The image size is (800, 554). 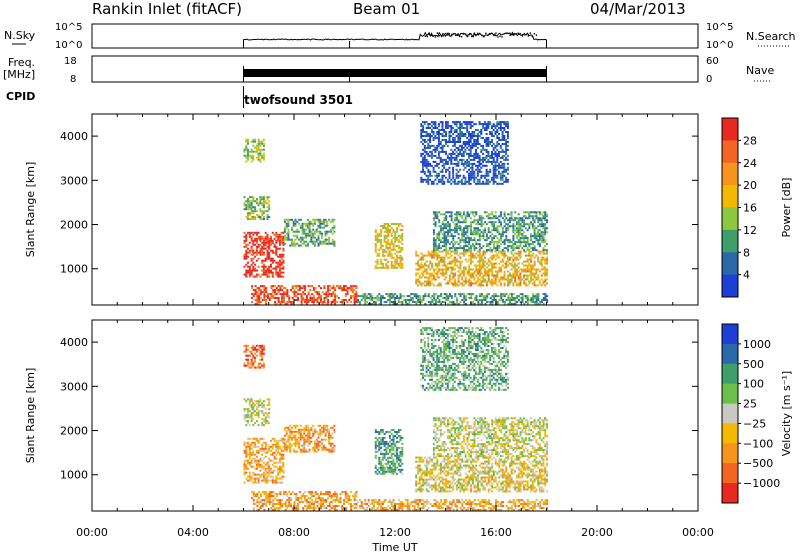 What do you see at coordinates (712, 61) in the screenshot?
I see `nave-tick-high: 60` at bounding box center [712, 61].